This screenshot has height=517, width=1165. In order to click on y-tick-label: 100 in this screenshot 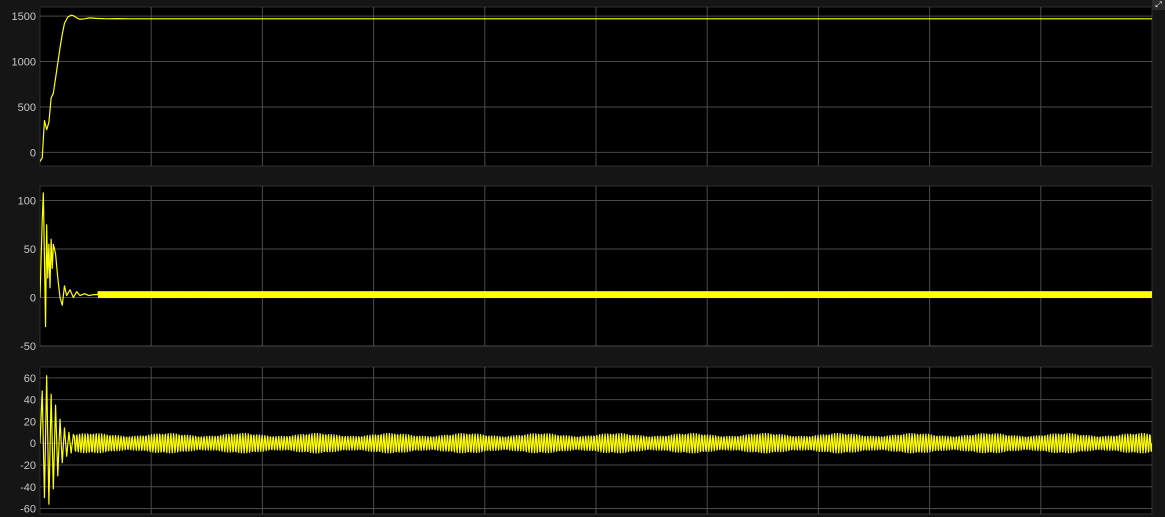, I will do `click(27, 202)`.